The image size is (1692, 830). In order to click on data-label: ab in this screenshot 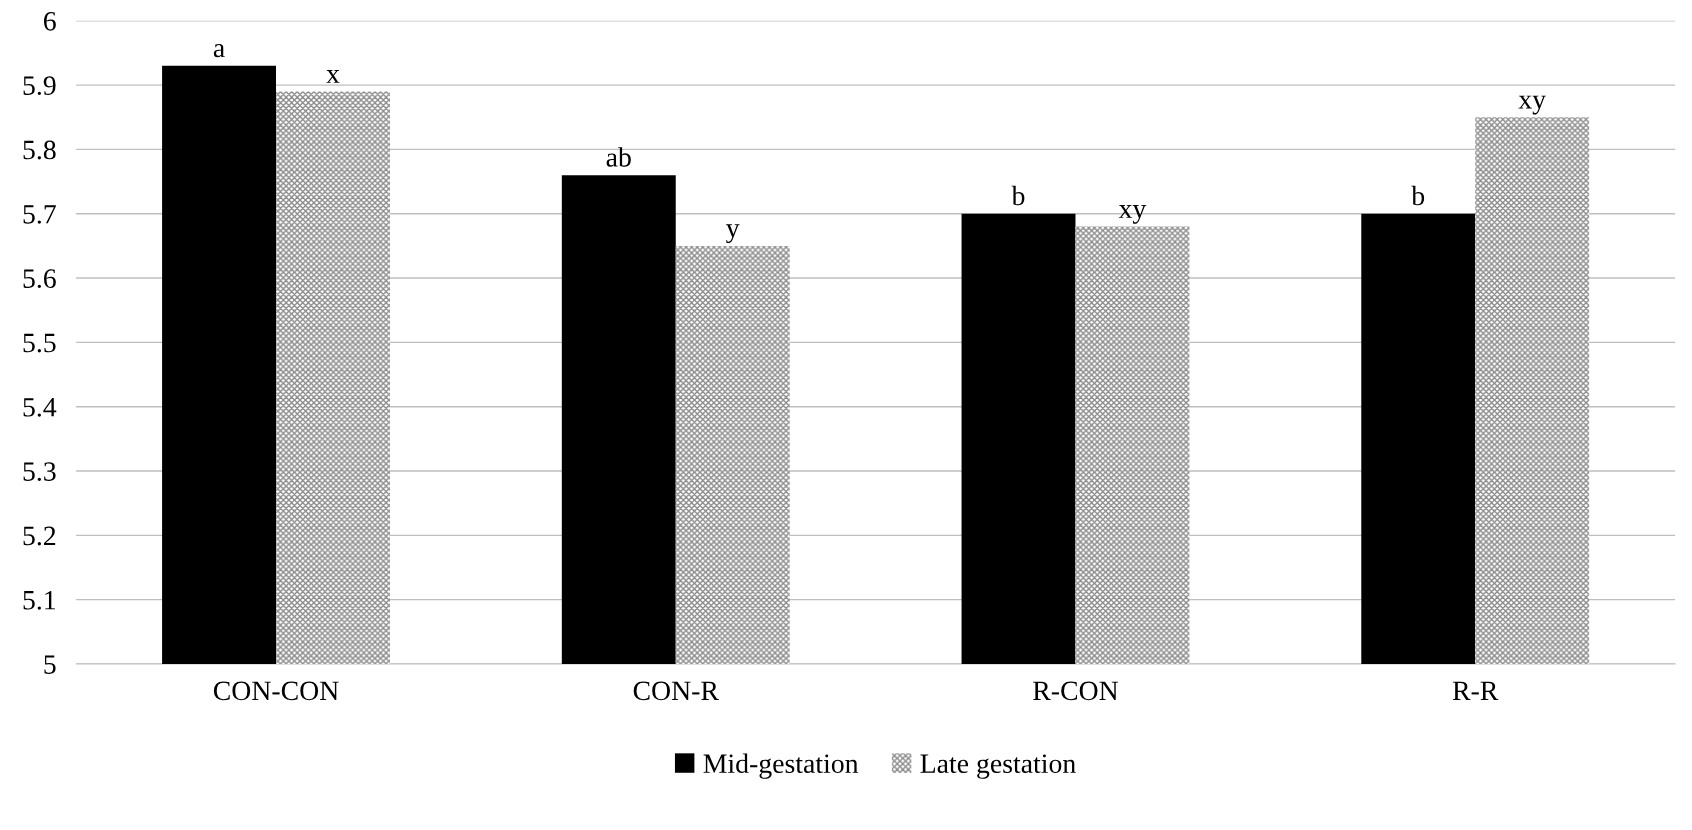, I will do `click(618, 157)`.